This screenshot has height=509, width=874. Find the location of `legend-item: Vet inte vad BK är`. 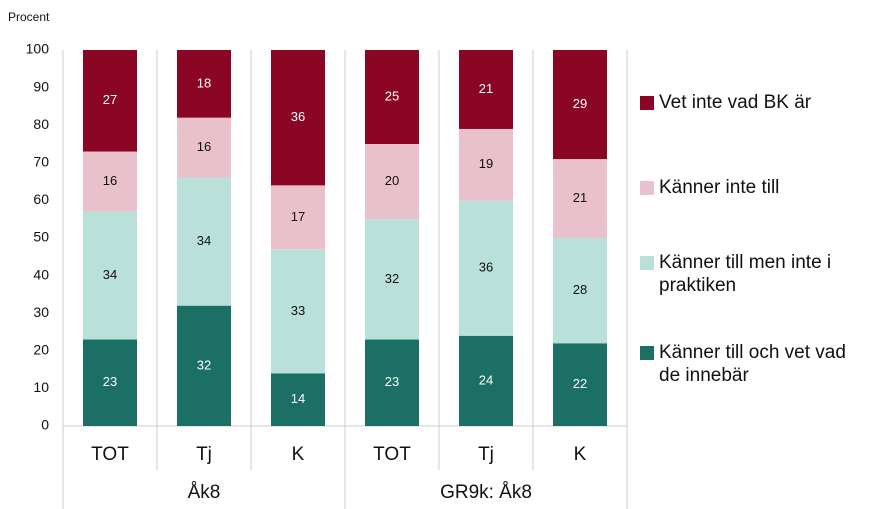

legend-item: Vet inte vad BK är is located at coordinates (747, 102).